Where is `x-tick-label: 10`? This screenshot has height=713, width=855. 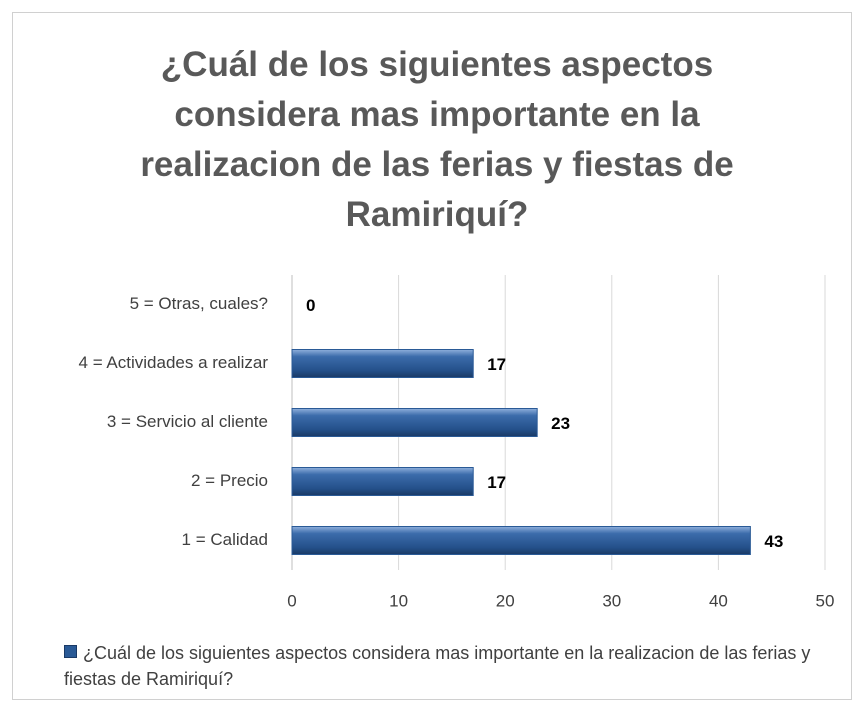
x-tick-label: 10 is located at coordinates (398, 600).